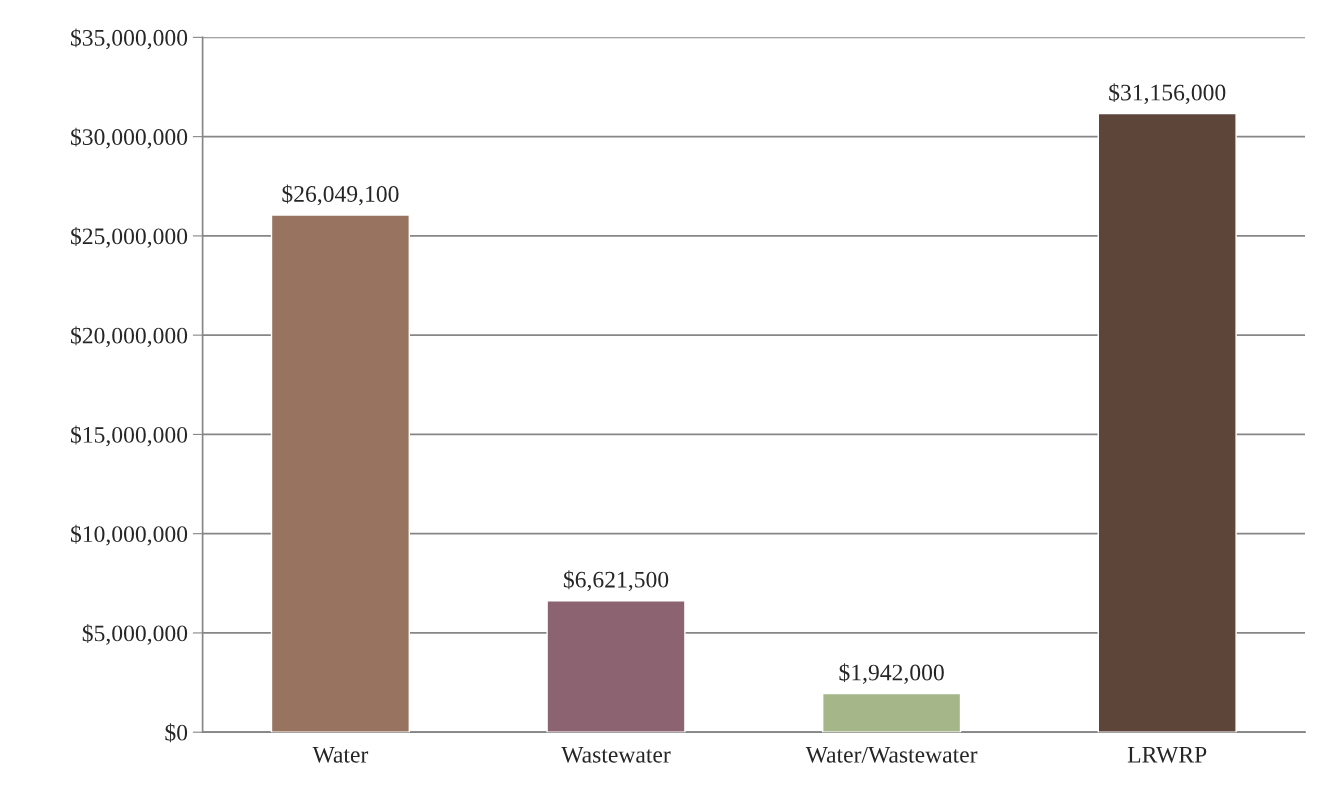  Describe the element at coordinates (129, 535) in the screenshot. I see `y-tick-label: $10,000,000` at that location.